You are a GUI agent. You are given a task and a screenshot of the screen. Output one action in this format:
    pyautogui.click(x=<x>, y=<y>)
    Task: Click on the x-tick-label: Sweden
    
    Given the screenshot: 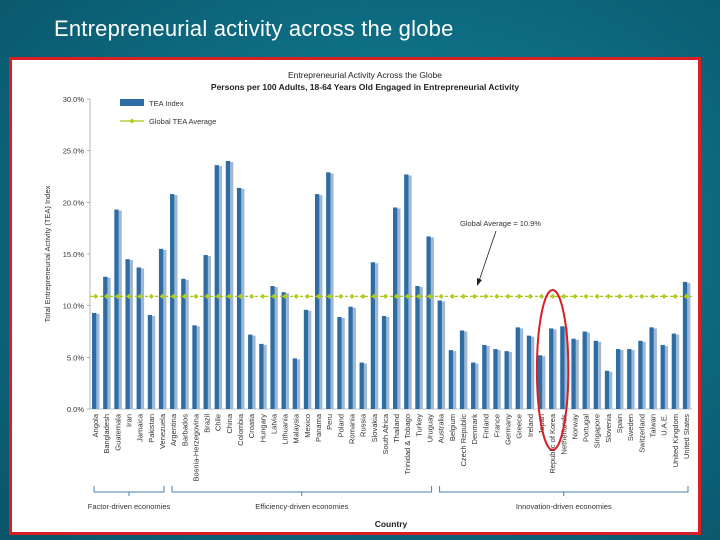 What is the action you would take?
    pyautogui.click(x=630, y=427)
    